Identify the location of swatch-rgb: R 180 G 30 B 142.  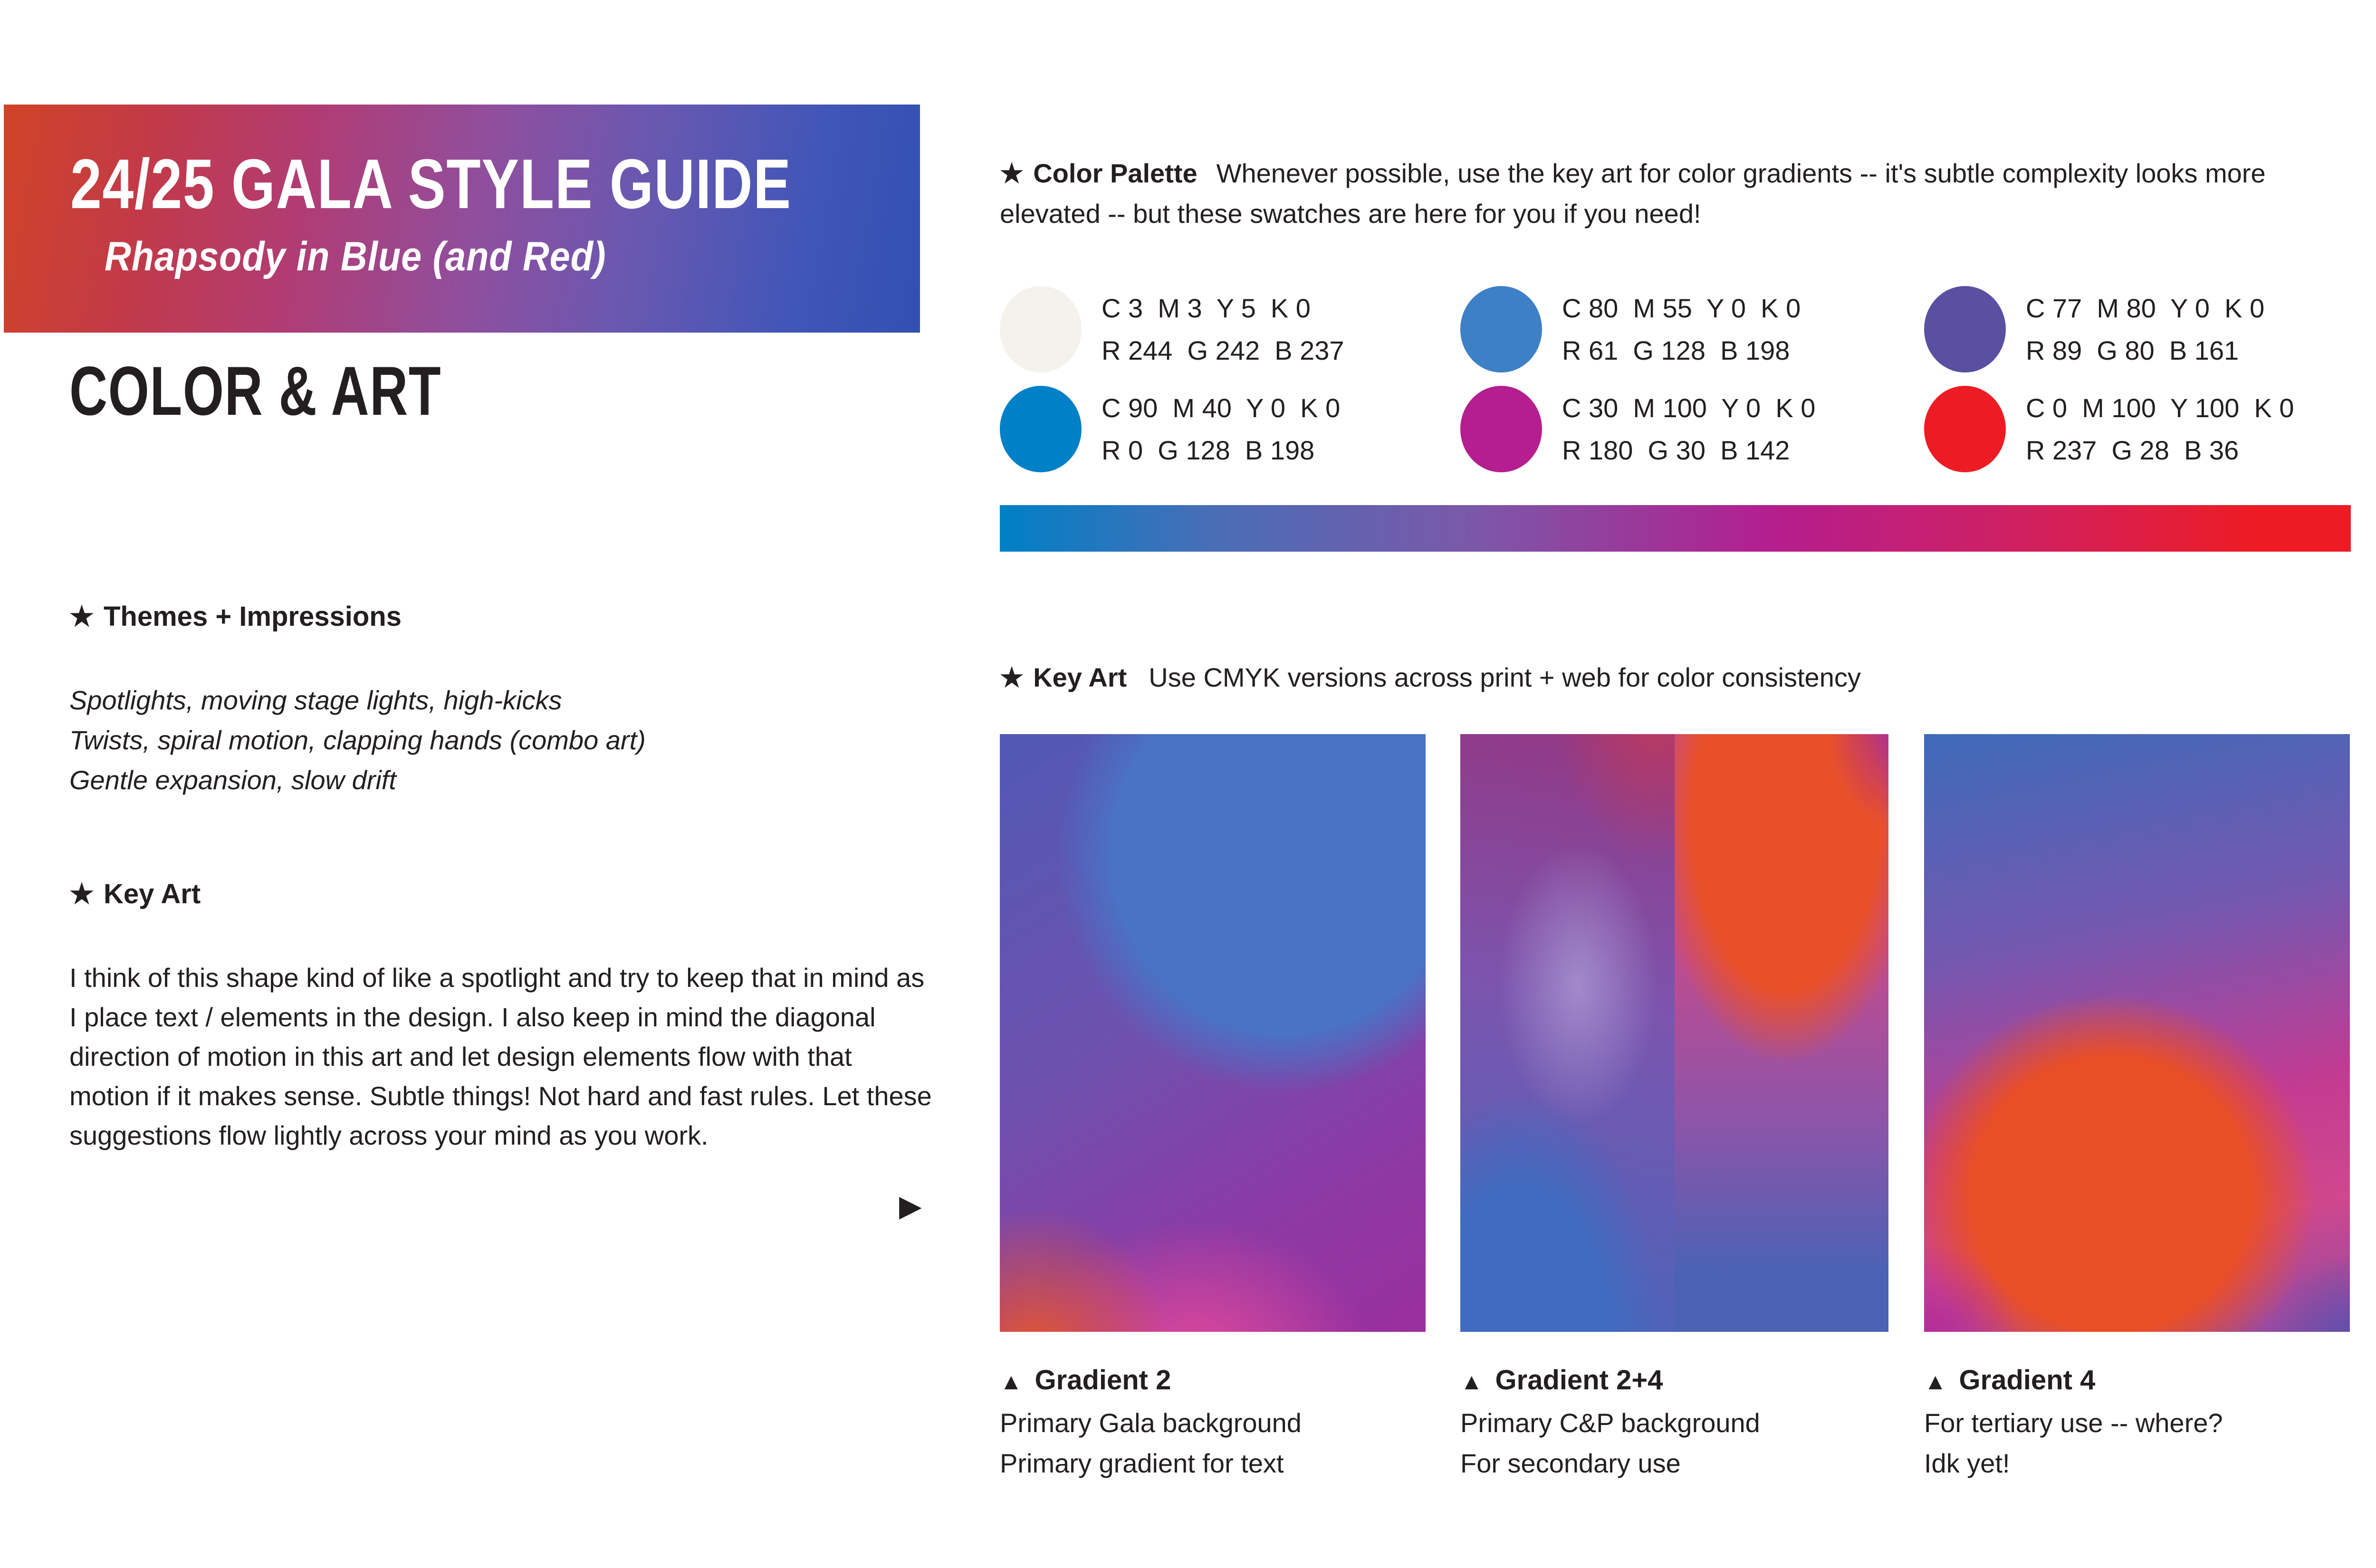
(1676, 450).